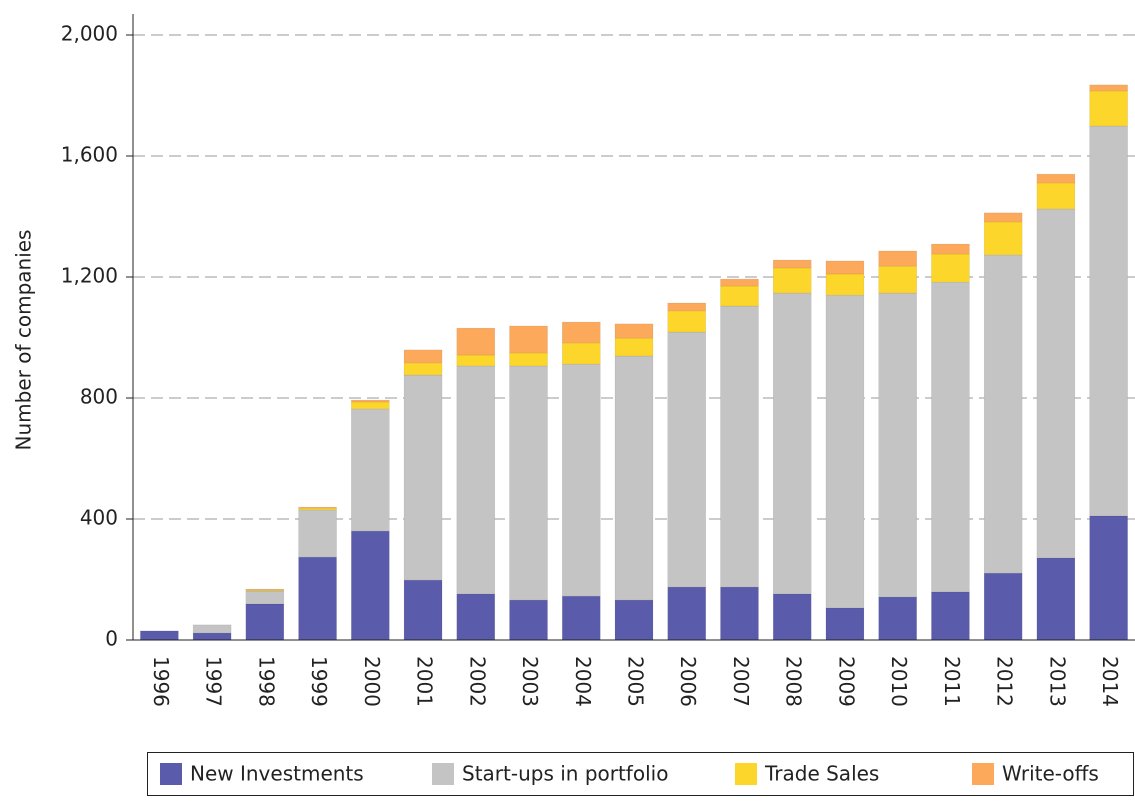 This screenshot has height=811, width=1135. Describe the element at coordinates (794, 681) in the screenshot. I see `x-tick-label: 2008` at that location.